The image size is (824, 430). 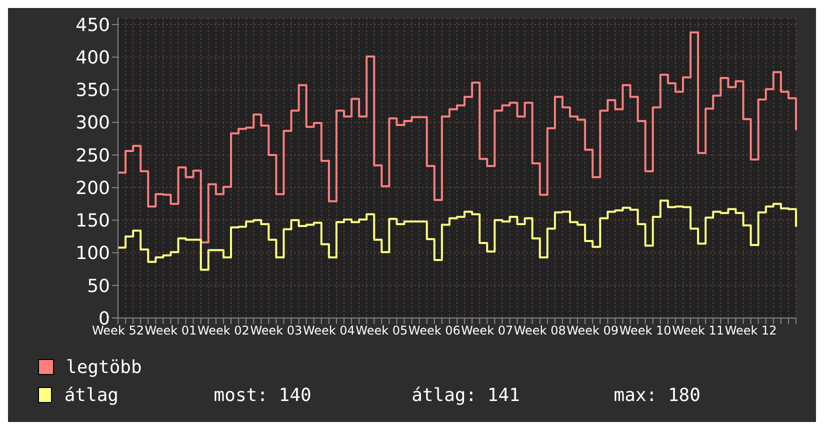 I want to click on y-tick-label: 450, so click(x=93, y=25).